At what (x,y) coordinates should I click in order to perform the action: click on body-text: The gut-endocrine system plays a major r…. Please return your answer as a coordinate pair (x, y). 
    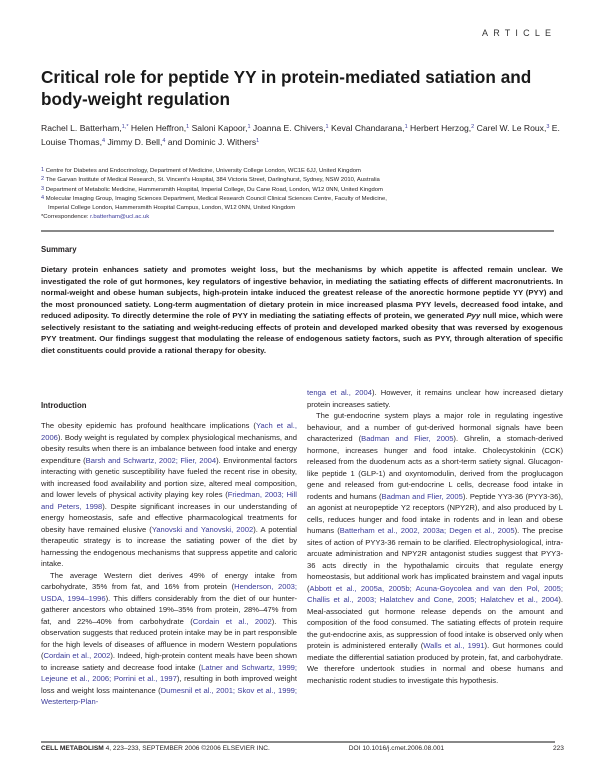
    Looking at the image, I should click on (435, 427).